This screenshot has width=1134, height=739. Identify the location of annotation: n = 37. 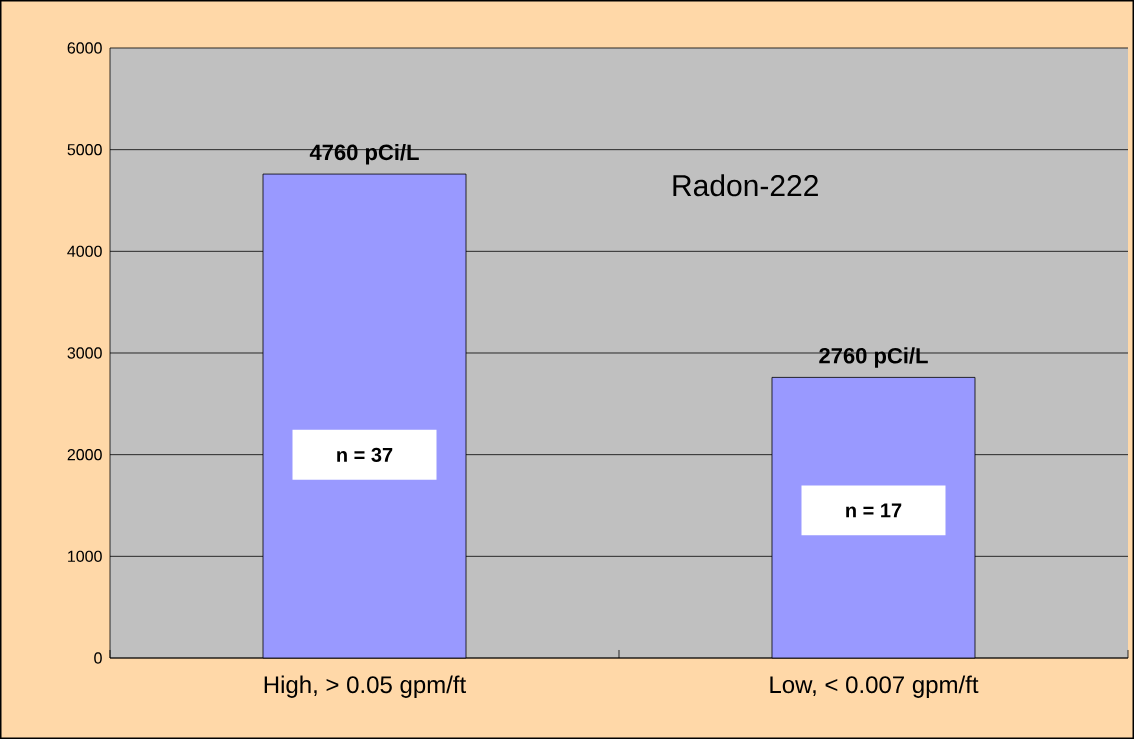
(365, 454).